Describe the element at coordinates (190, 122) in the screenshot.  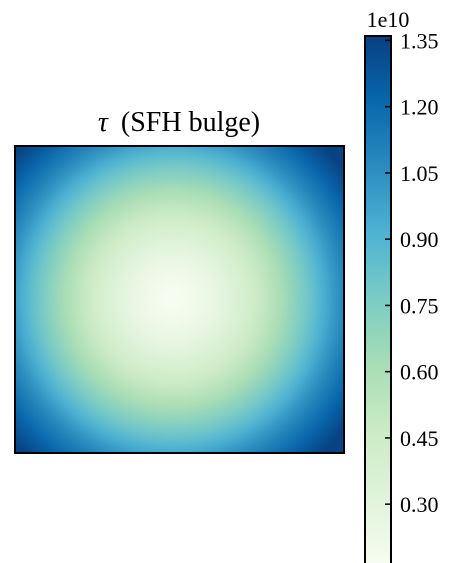
I see `chart-title-text: (SFH bulge)` at that location.